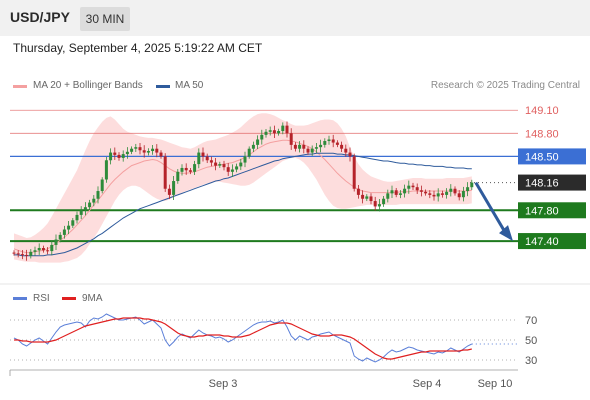 The height and width of the screenshot is (400, 590). Describe the element at coordinates (490, 207) in the screenshot. I see `forecast-arrow-shaft` at that location.